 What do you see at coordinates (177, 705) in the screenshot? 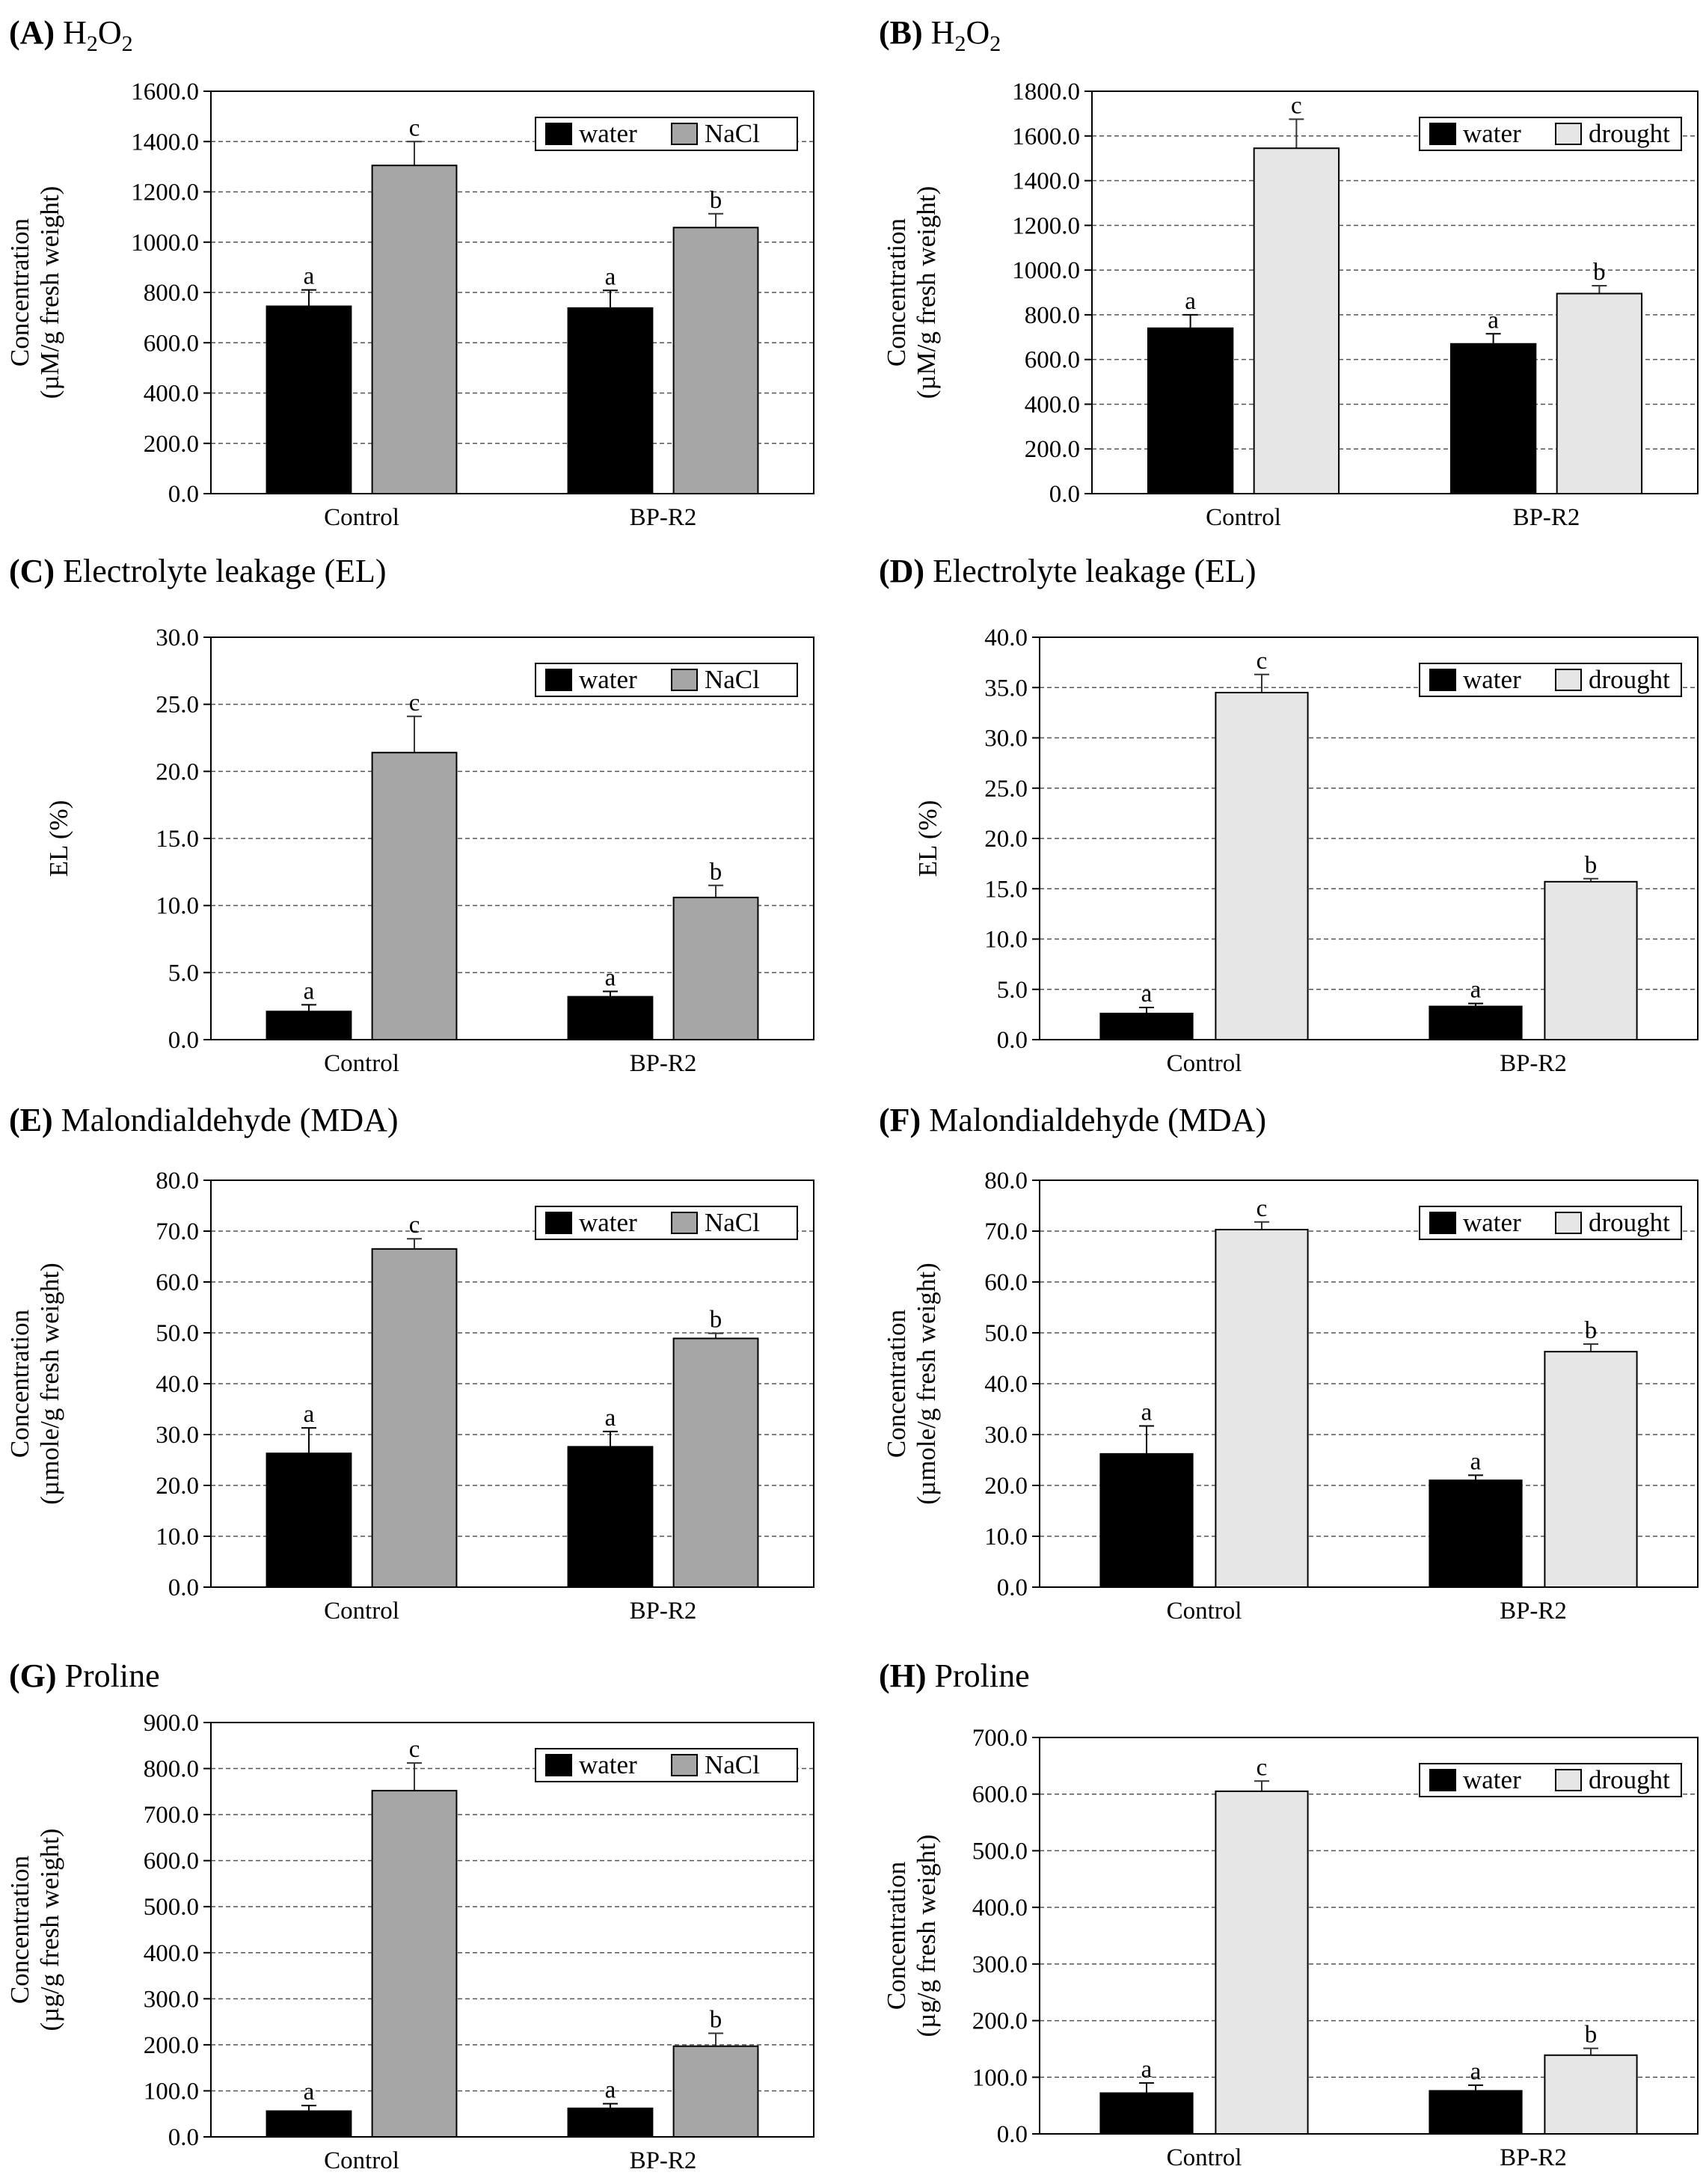
I see `y-tick-label: 25.0` at bounding box center [177, 705].